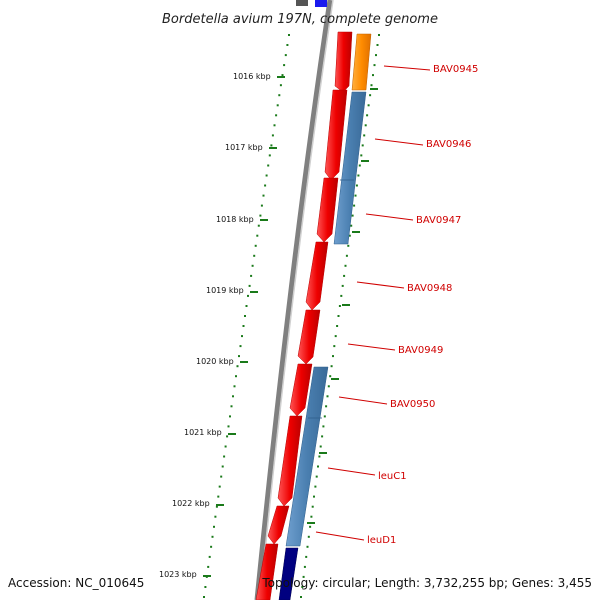 This screenshot has height=600, width=600. What do you see at coordinates (76, 583) in the screenshot?
I see `accession-text: Accession: NC_010645` at bounding box center [76, 583].